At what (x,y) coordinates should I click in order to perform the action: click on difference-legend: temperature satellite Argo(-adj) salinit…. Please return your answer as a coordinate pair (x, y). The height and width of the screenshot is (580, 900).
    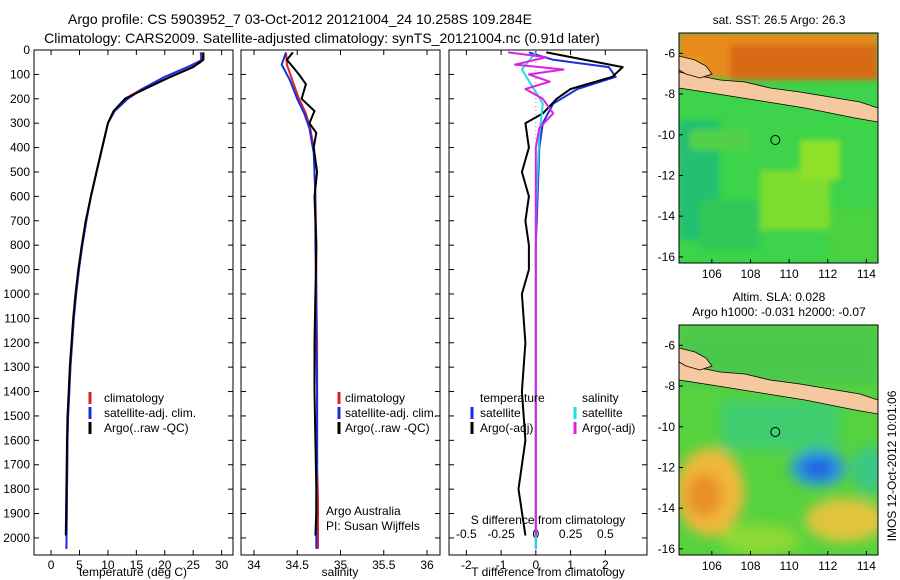
    Looking at the image, I should click on (552, 413).